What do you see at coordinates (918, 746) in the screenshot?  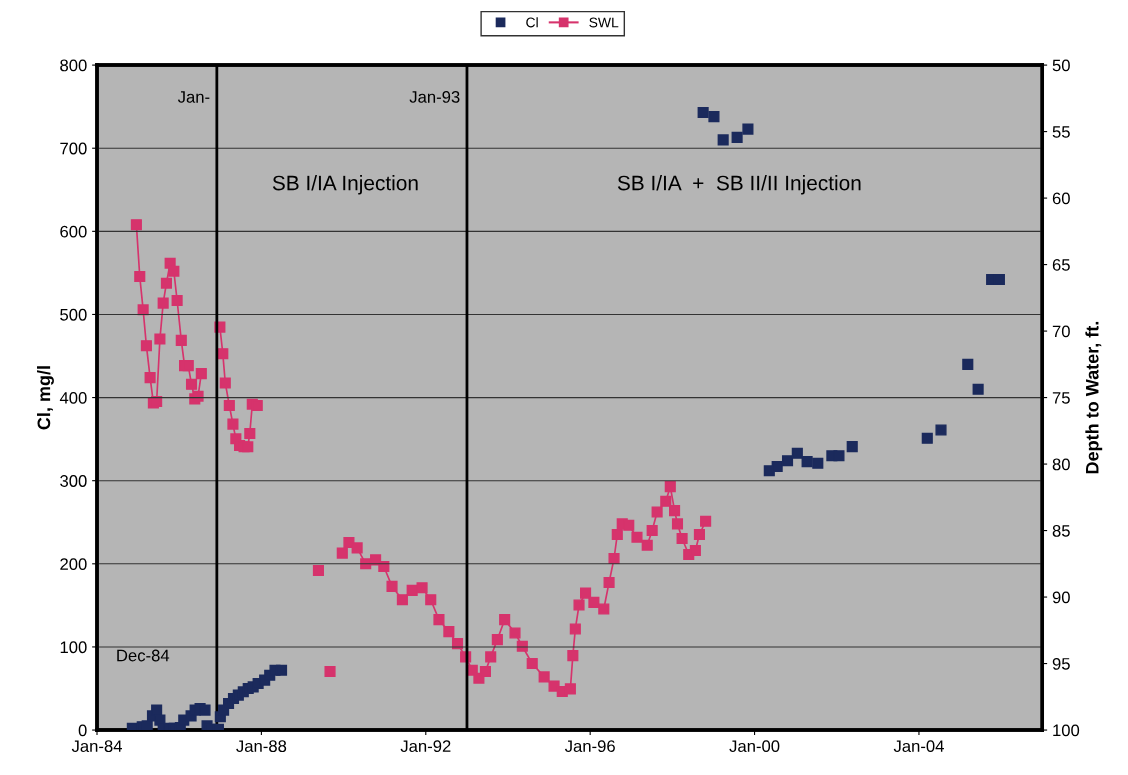 I see `x-tick-label: Jan-04` at bounding box center [918, 746].